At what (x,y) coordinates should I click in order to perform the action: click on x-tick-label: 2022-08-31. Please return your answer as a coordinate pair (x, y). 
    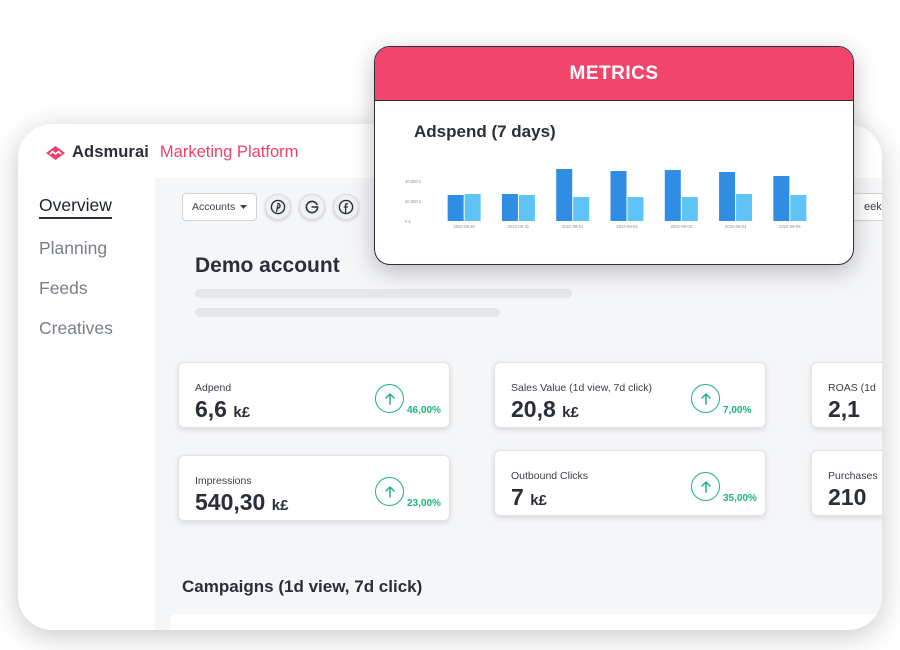
    Looking at the image, I should click on (519, 226).